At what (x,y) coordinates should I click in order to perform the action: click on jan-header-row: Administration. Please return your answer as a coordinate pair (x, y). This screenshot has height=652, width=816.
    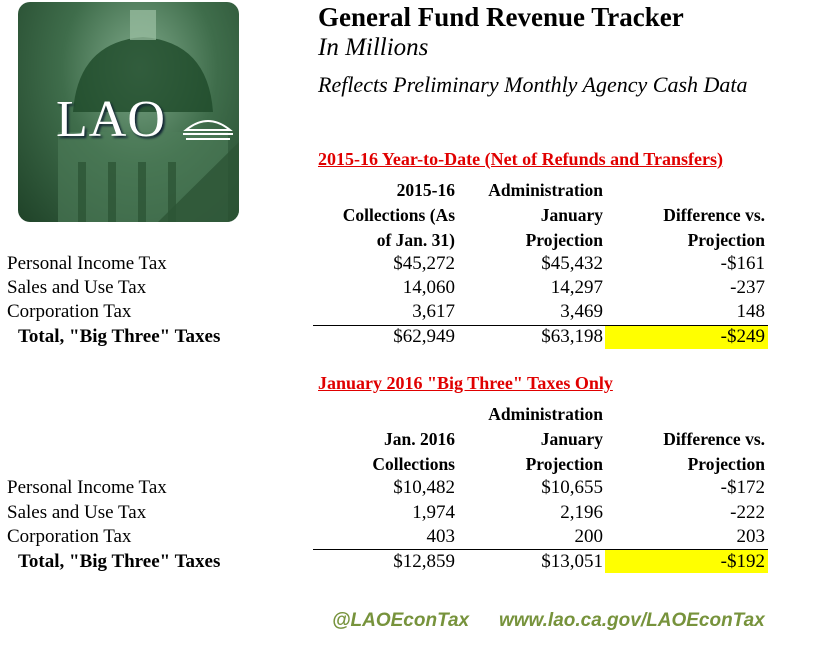
    Looking at the image, I should click on (408, 414).